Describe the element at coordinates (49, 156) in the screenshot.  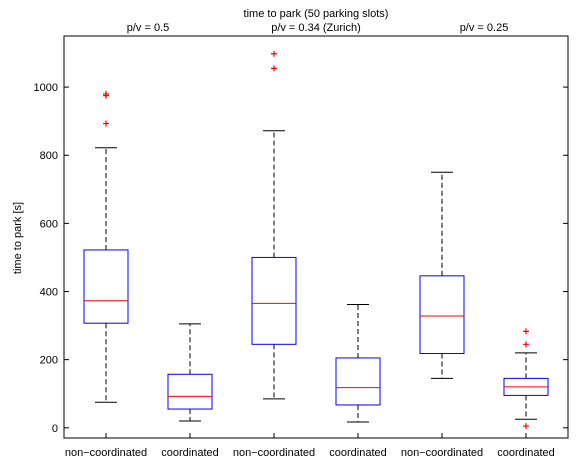
I see `y-tick-label: 800` at that location.